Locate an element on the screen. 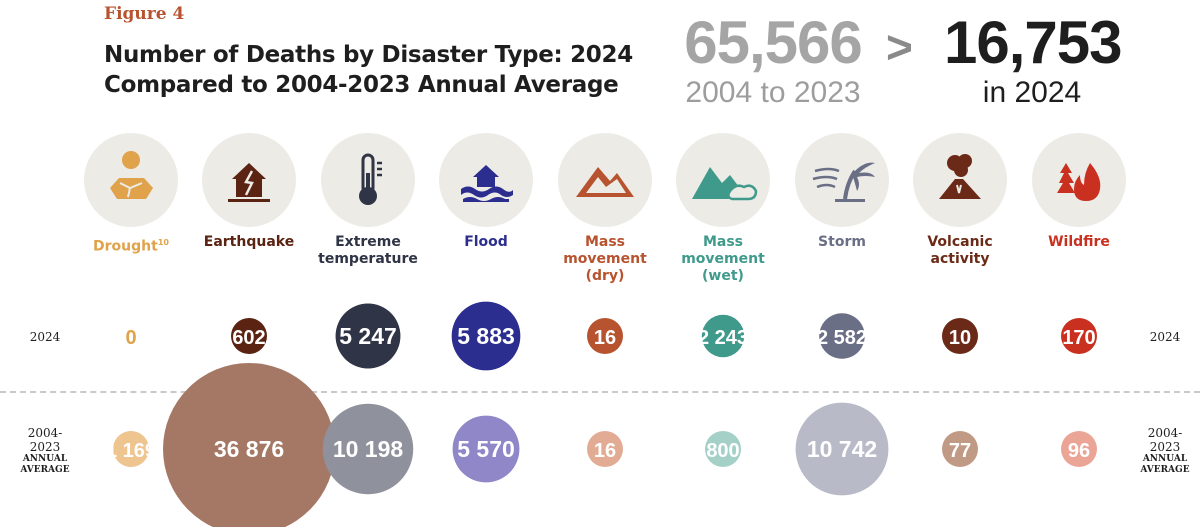  mountain-icon is located at coordinates (605, 180).